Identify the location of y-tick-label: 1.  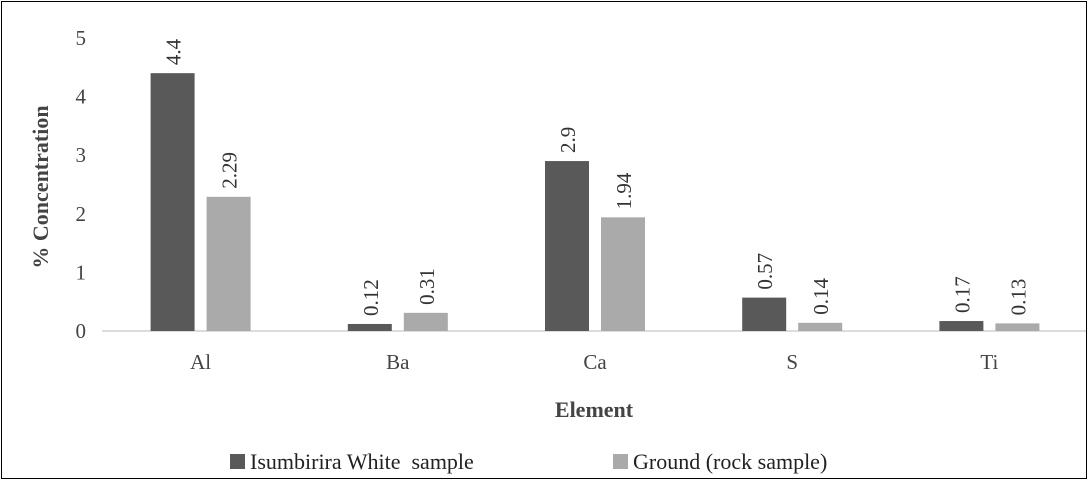
(81, 272).